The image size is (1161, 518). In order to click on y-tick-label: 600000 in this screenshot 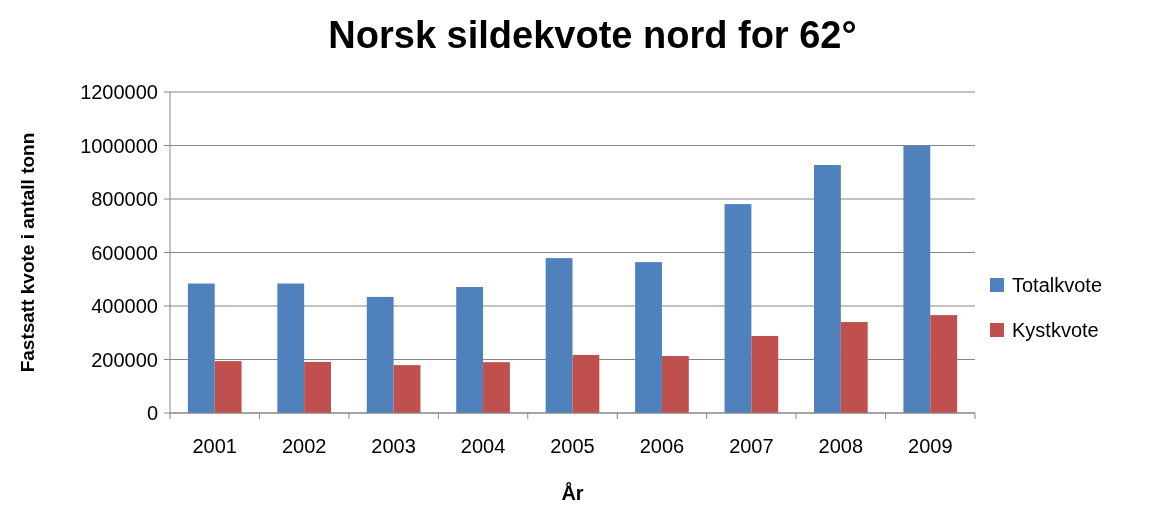, I will do `click(124, 252)`.